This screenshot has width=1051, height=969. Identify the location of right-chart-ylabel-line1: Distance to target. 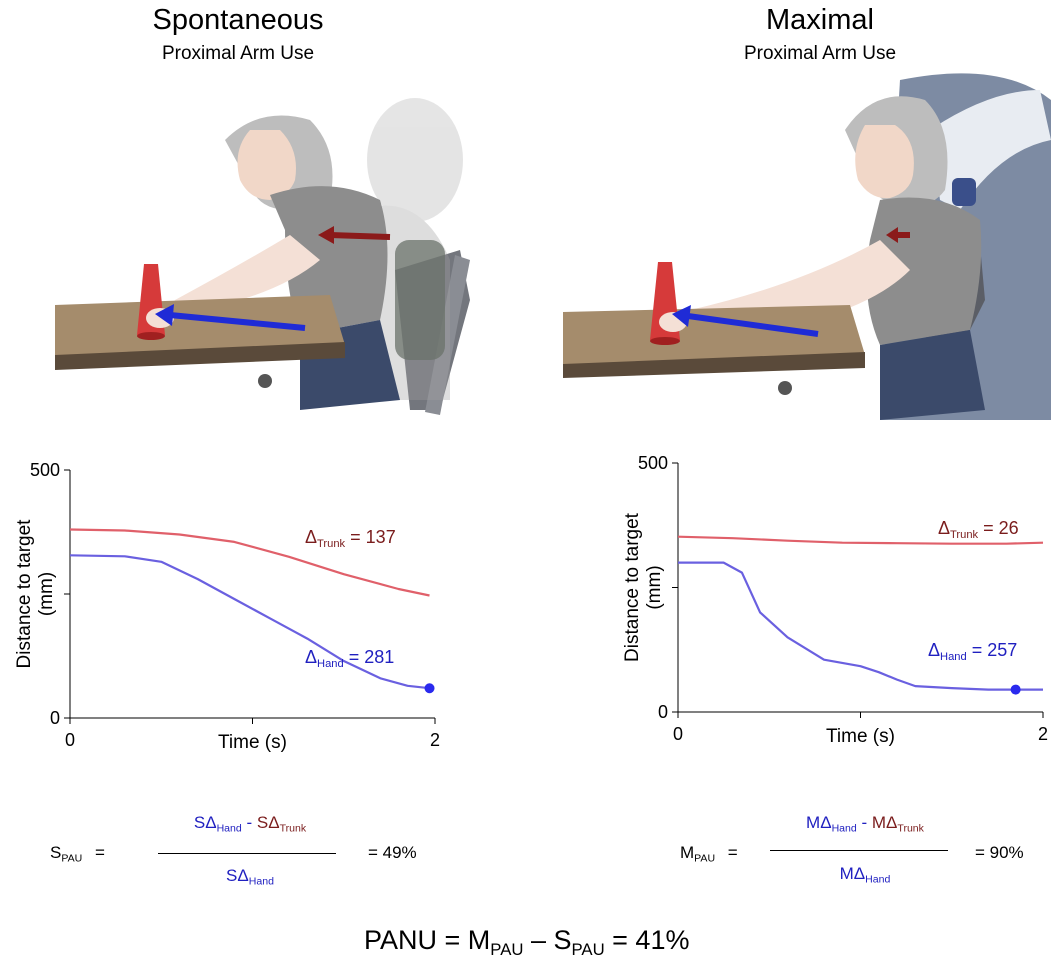
(632, 587).